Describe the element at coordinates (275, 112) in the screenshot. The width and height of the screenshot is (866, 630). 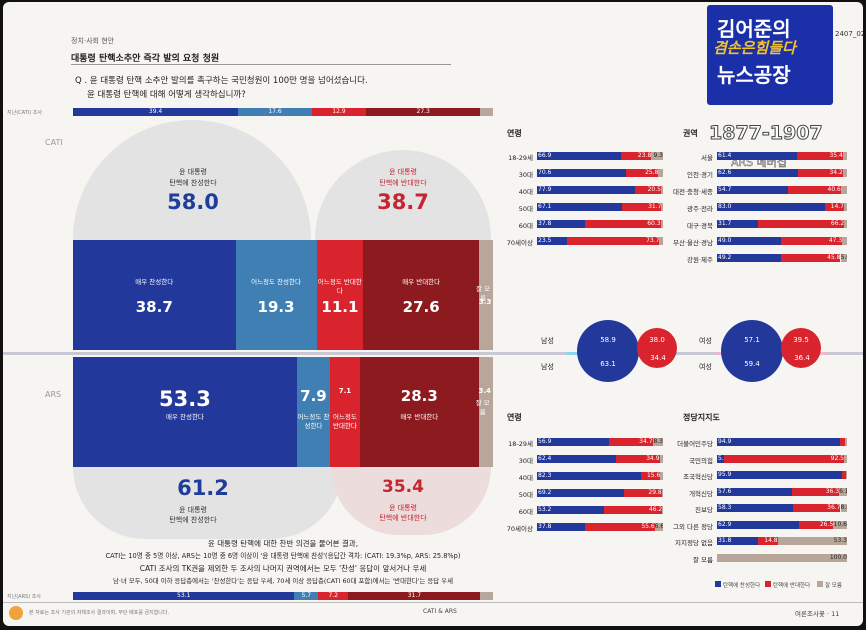
I see `prev-bar-segment: 17.6` at that location.